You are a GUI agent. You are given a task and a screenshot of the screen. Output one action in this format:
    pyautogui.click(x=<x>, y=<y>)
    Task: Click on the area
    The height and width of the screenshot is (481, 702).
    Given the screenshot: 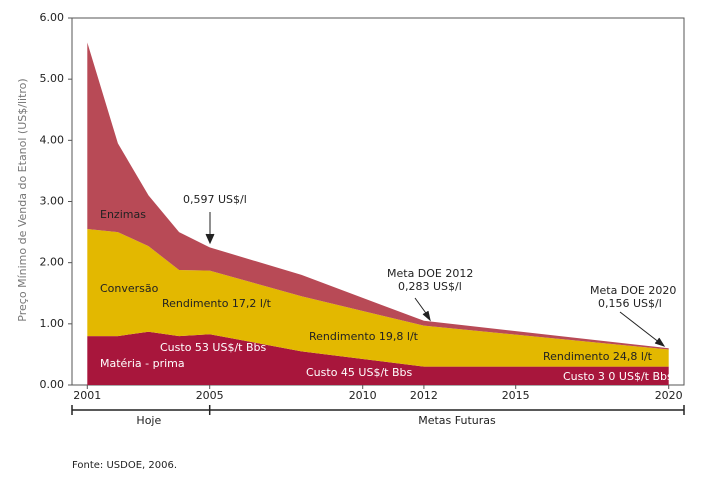 What is the action you would take?
    pyautogui.click(x=378, y=358)
    